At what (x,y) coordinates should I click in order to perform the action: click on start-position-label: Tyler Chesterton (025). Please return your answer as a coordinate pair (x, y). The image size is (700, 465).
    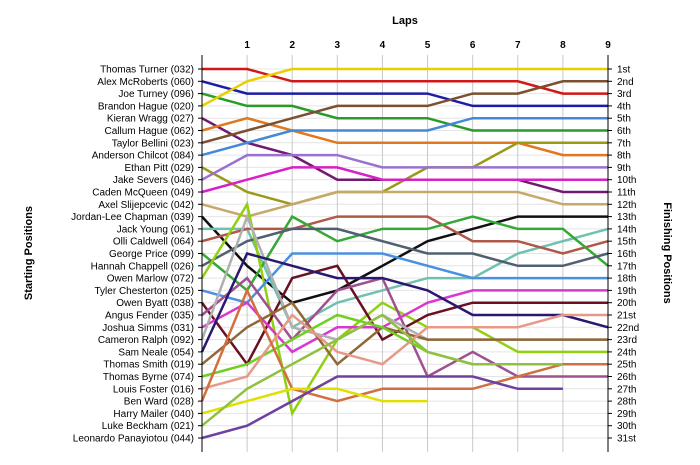
    Looking at the image, I should click on (145, 291).